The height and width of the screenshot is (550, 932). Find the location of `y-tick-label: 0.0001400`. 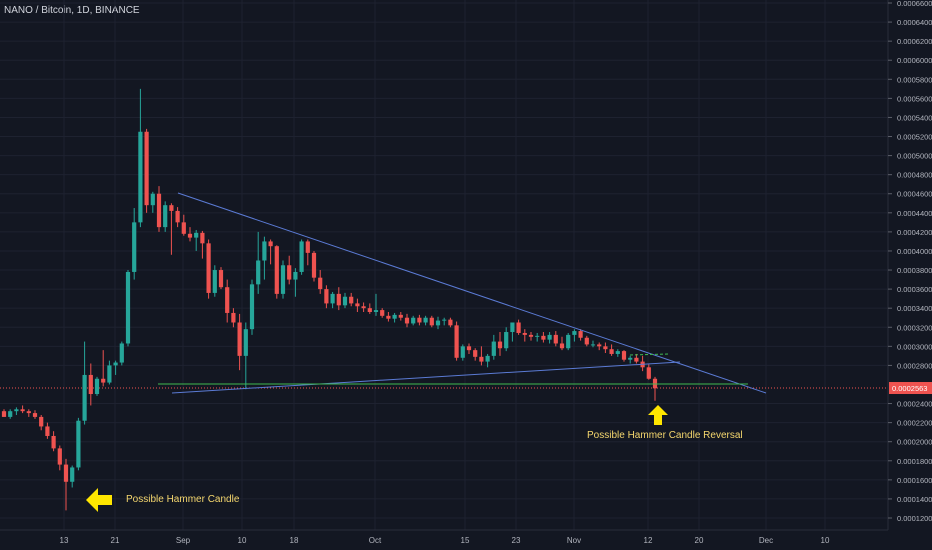

y-tick-label: 0.0001400 is located at coordinates (914, 499).